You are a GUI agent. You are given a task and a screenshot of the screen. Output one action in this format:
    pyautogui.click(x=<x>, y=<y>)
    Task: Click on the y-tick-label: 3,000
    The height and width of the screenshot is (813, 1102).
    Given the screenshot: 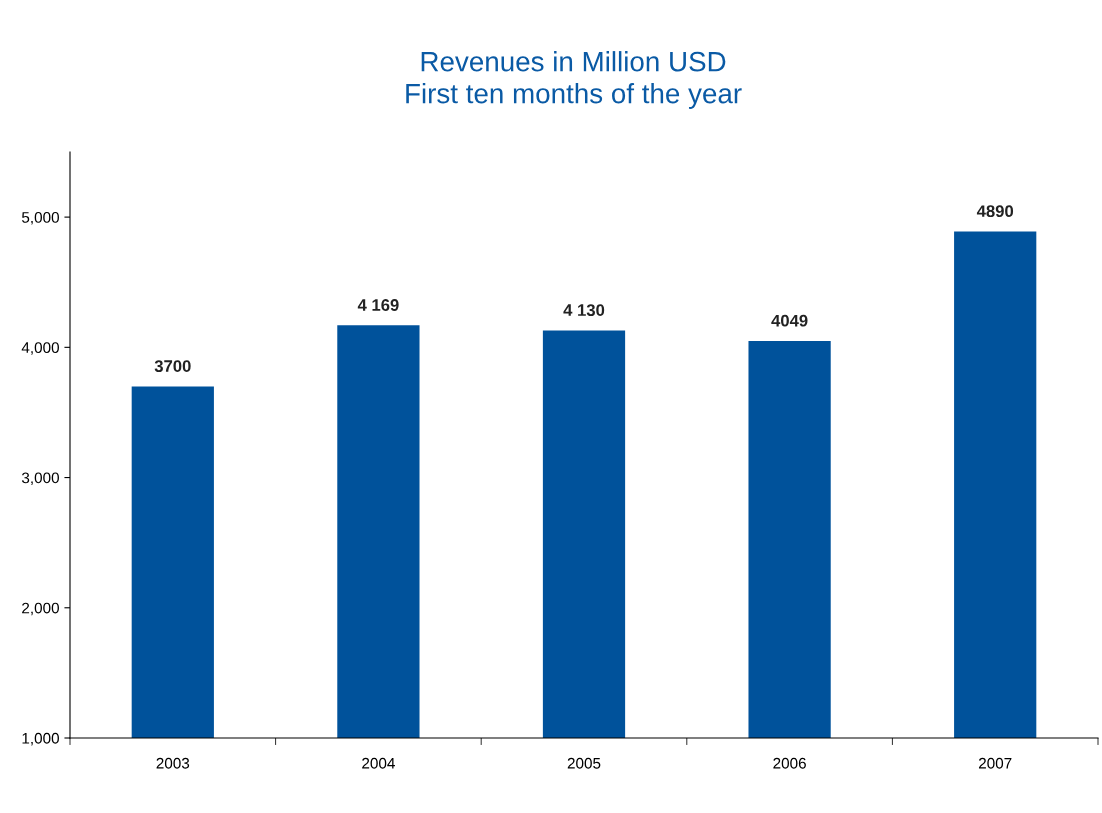 What is the action you would take?
    pyautogui.click(x=40, y=479)
    